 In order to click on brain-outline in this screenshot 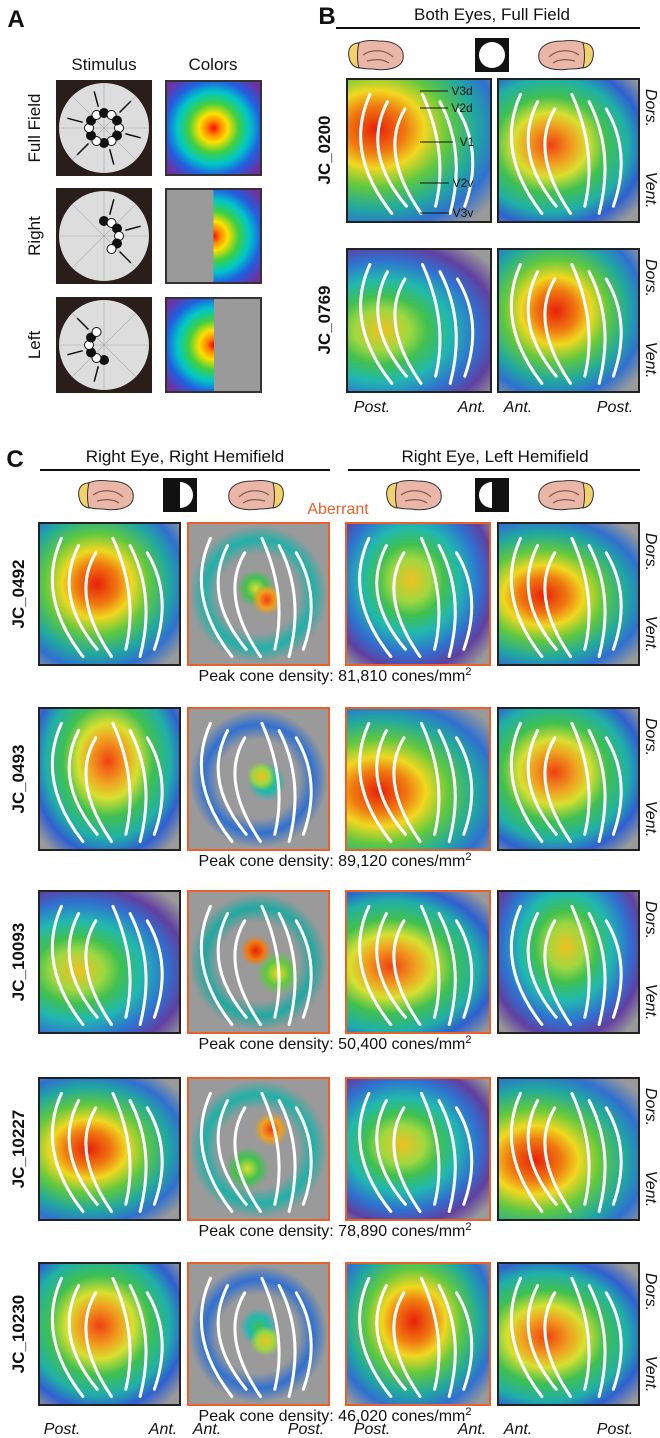, I will do `click(566, 55)`.